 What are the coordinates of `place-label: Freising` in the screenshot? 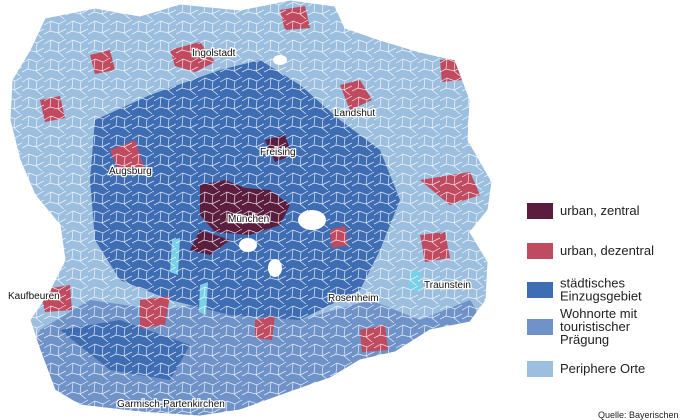 It's located at (278, 152).